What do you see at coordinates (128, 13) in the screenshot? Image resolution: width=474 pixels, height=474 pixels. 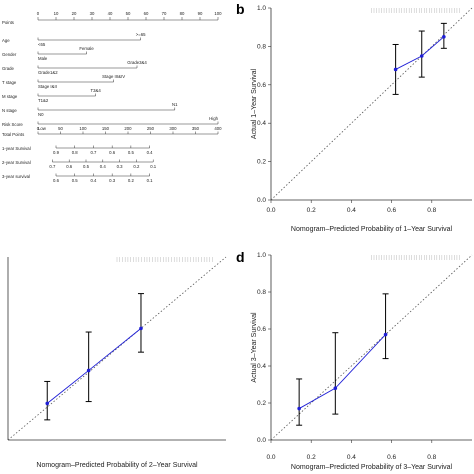 I see `points-tick-label: 50` at bounding box center [128, 13].